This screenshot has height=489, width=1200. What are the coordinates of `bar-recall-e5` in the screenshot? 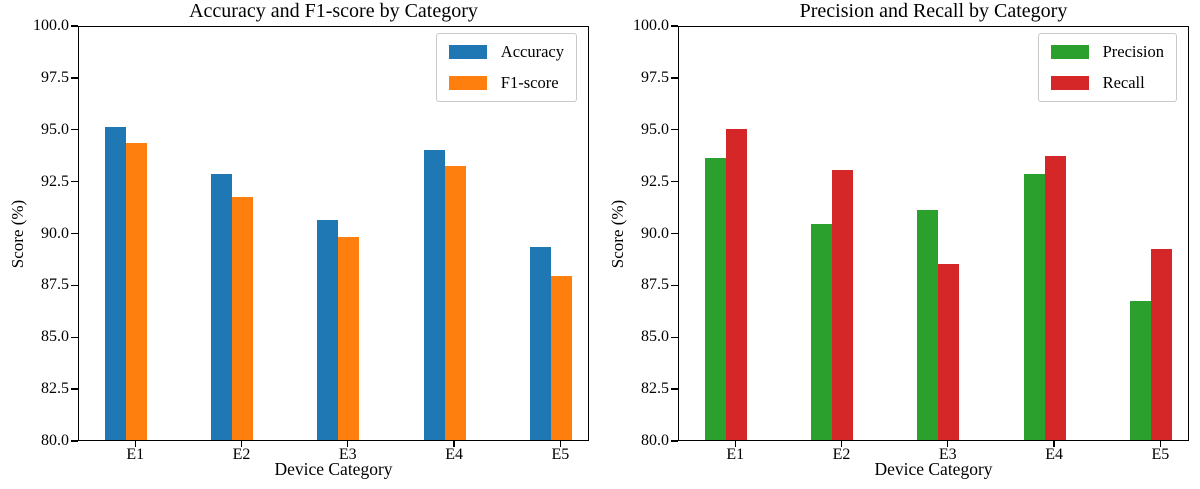 It's located at (1161, 344).